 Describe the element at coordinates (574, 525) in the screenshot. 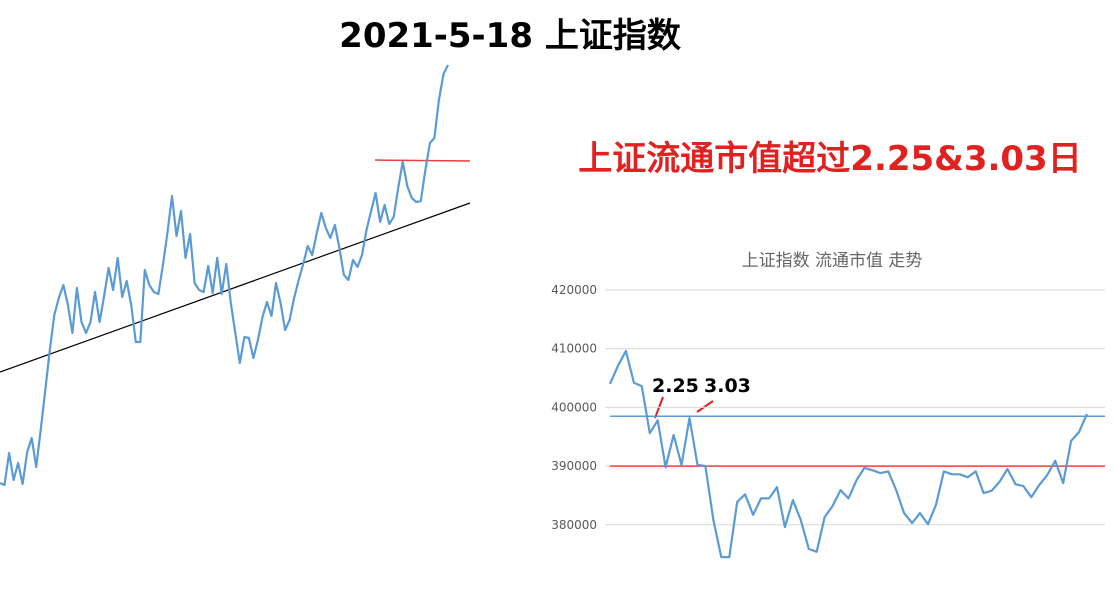

I see `y-tick-label: 380000` at that location.